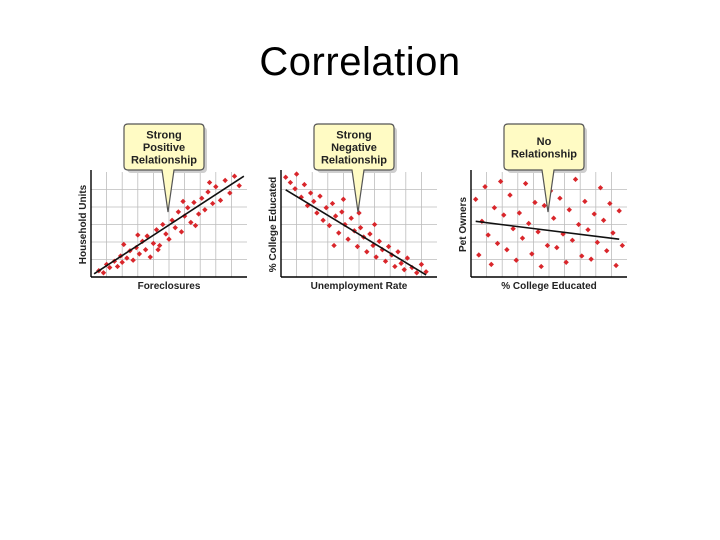  What do you see at coordinates (273, 225) in the screenshot?
I see `y-axis-label: % College Educated` at bounding box center [273, 225].